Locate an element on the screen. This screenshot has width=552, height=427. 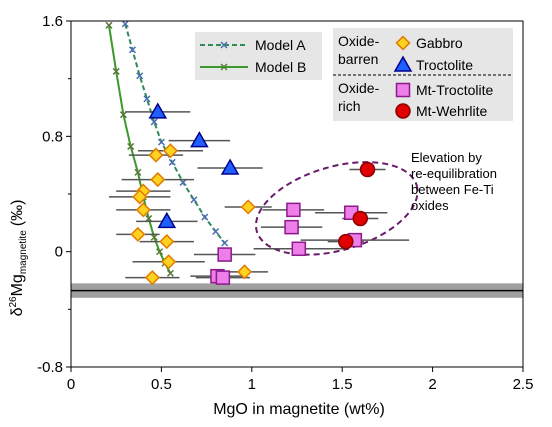
x-tick-label: 1.5 is located at coordinates (342, 384).